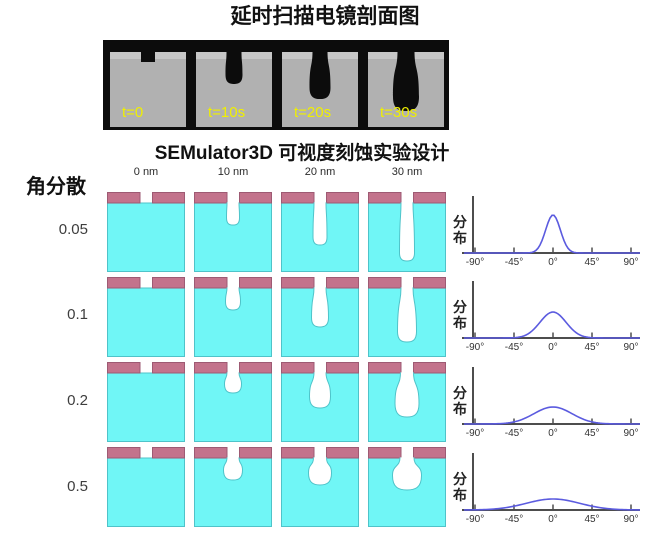  I want to click on sem-panel-t20: t=20s, so click(320, 89).